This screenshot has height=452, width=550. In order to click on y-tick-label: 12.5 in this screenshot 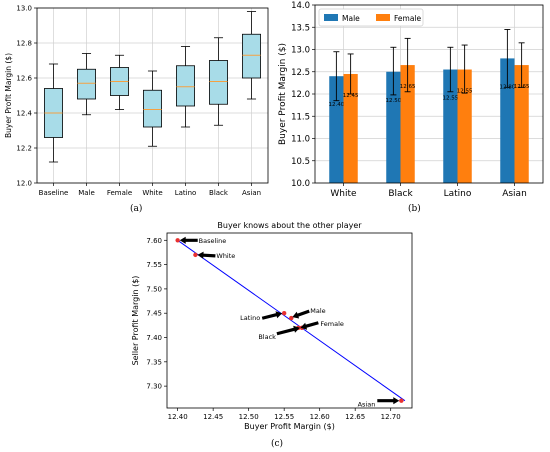, I will do `click(300, 73)`.